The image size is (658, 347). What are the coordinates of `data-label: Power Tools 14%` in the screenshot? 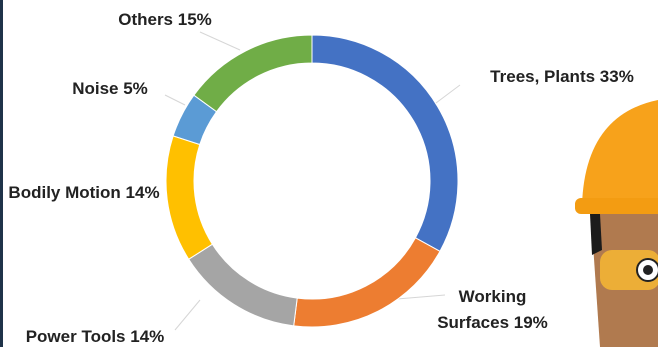 It's located at (95, 335).